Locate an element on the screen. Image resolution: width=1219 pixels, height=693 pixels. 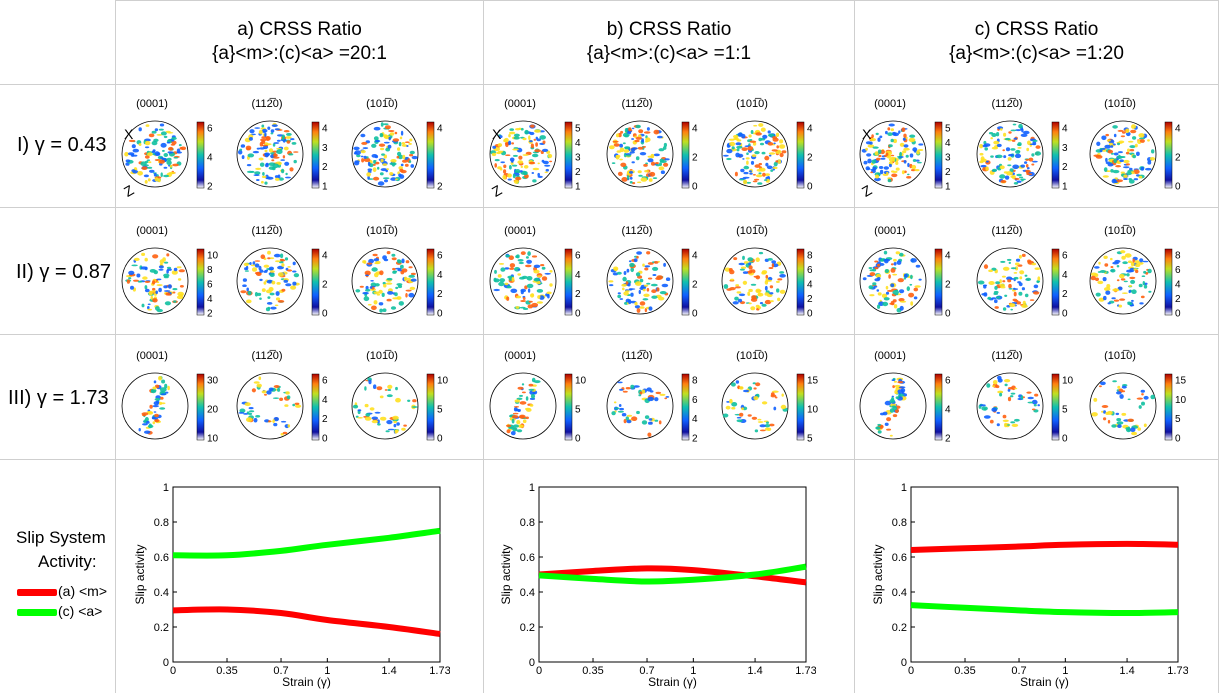
x-tick-label: 0 is located at coordinates (173, 671).